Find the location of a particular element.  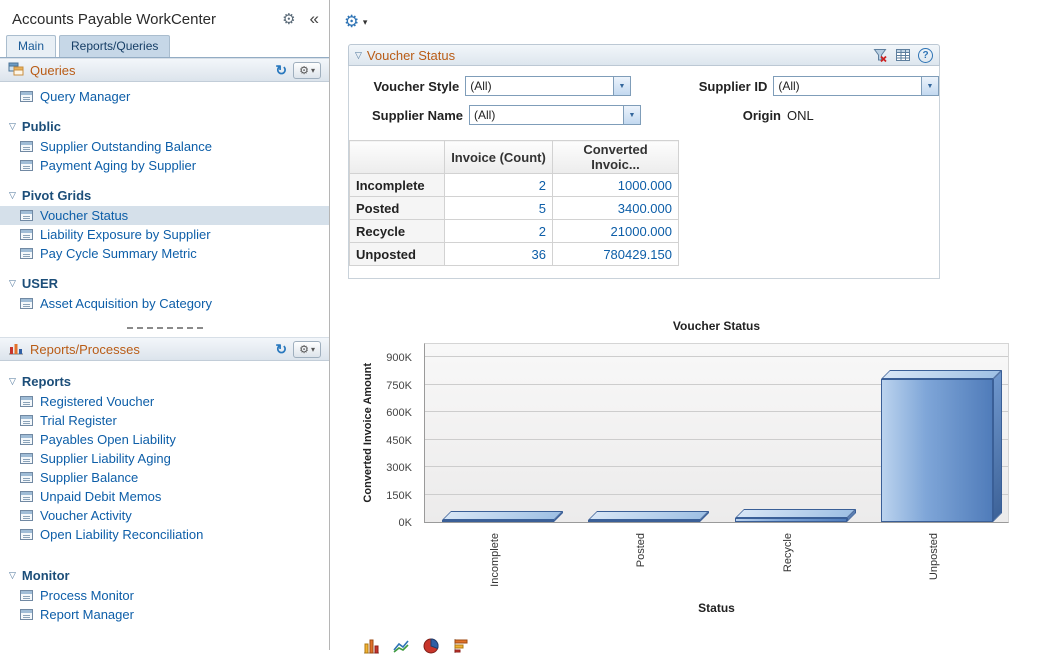

grid-view-icon is located at coordinates (903, 55).